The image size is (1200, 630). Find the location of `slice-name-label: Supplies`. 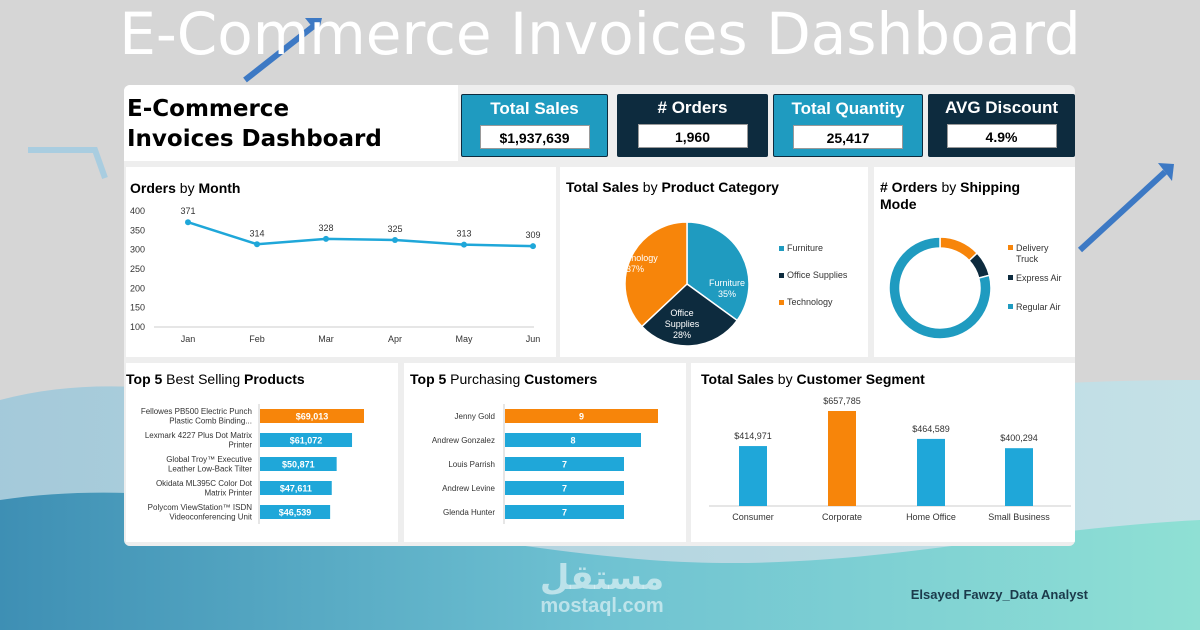

slice-name-label: Supplies is located at coordinates (682, 324).